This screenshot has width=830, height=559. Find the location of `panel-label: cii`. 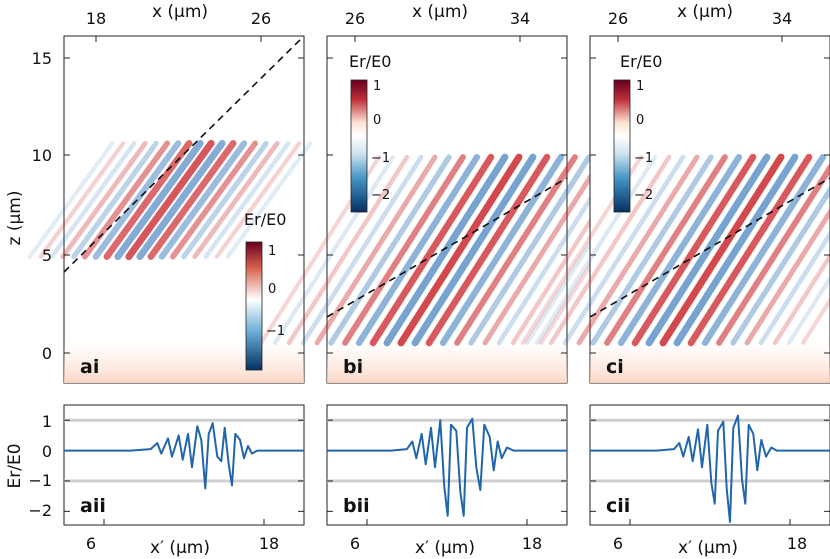

panel-label: cii is located at coordinates (618, 506).